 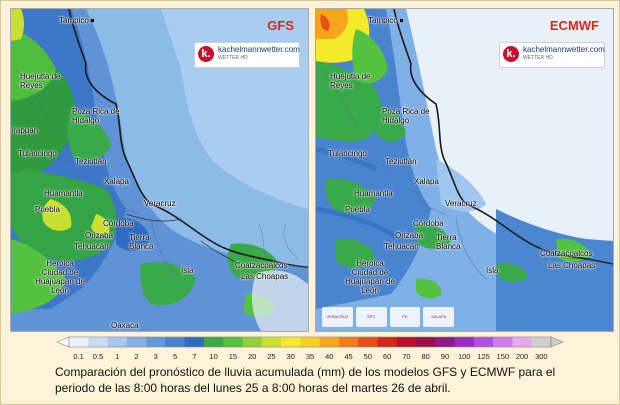 What do you see at coordinates (406, 356) in the screenshot?
I see `legend-tick-label: 70` at bounding box center [406, 356].